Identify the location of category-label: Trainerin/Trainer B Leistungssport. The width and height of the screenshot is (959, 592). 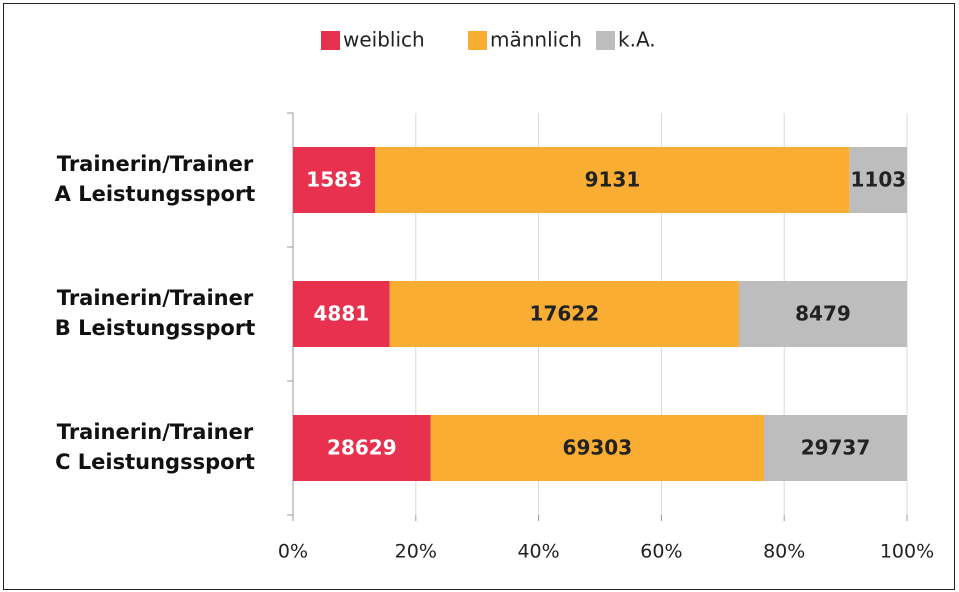
(155, 313).